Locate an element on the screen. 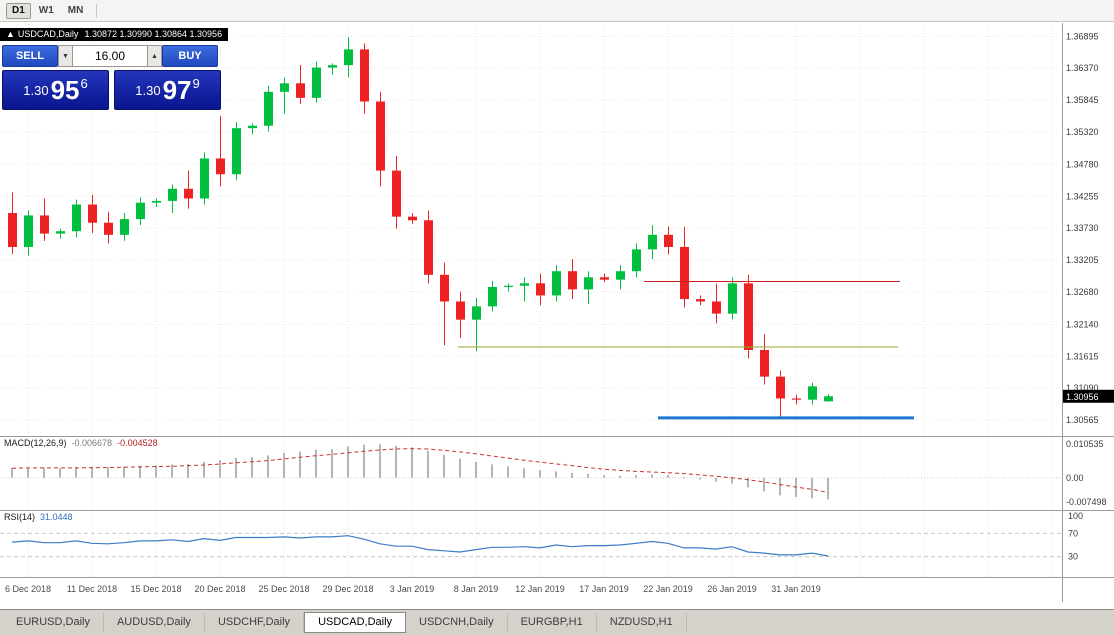 The image size is (1114, 635). svg-text: 11 Dec 2018 is located at coordinates (92, 589).